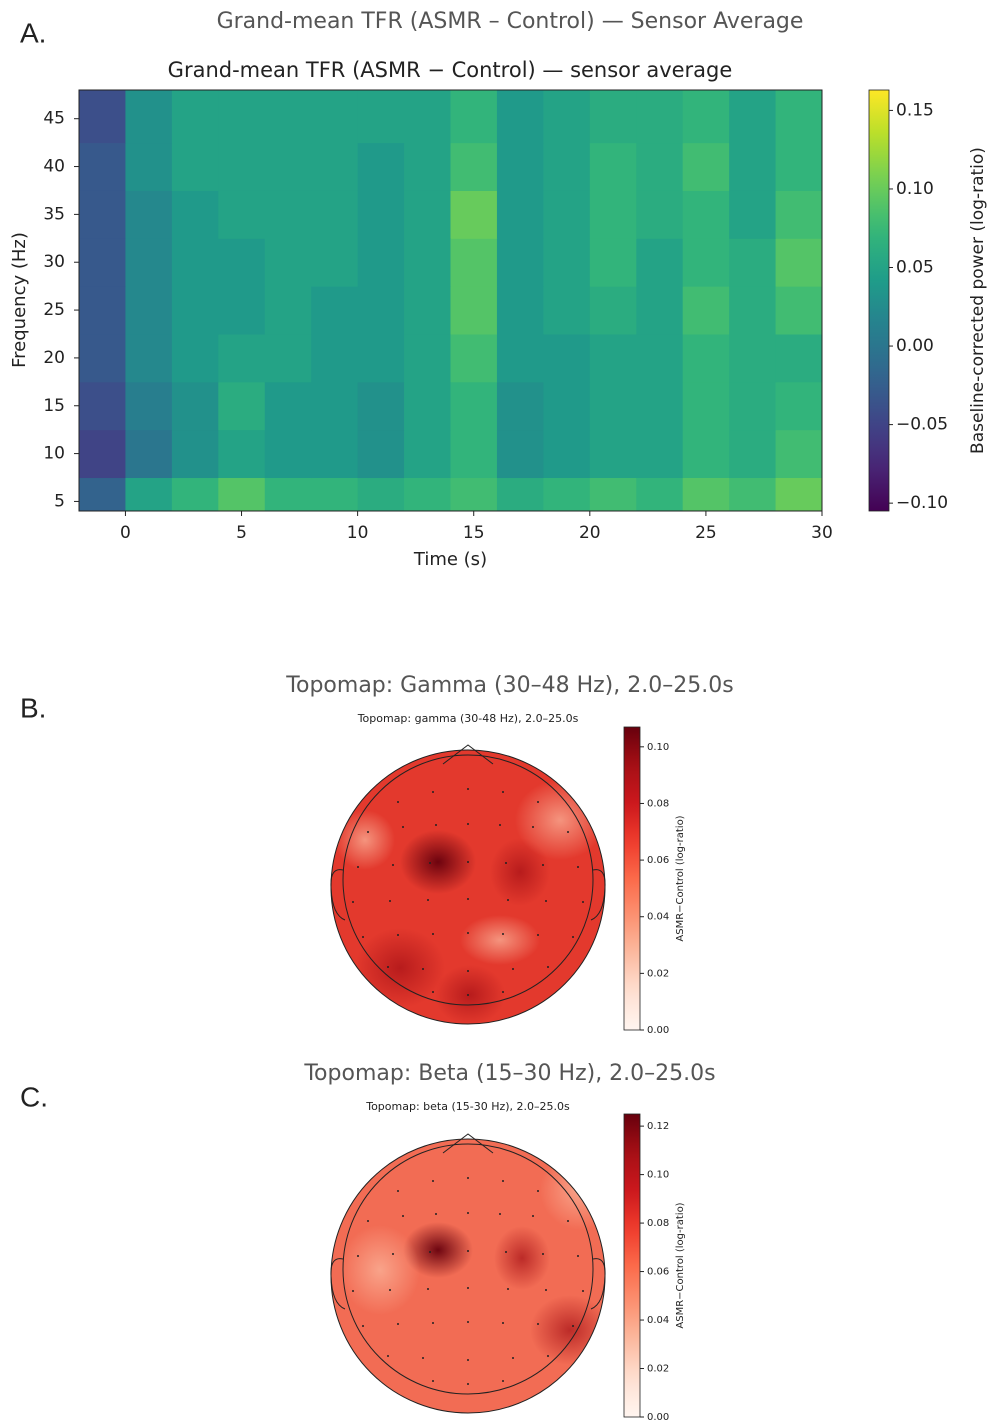 This screenshot has width=987, height=1422. I want to click on colorbar-tick-label: 0.12, so click(658, 1126).